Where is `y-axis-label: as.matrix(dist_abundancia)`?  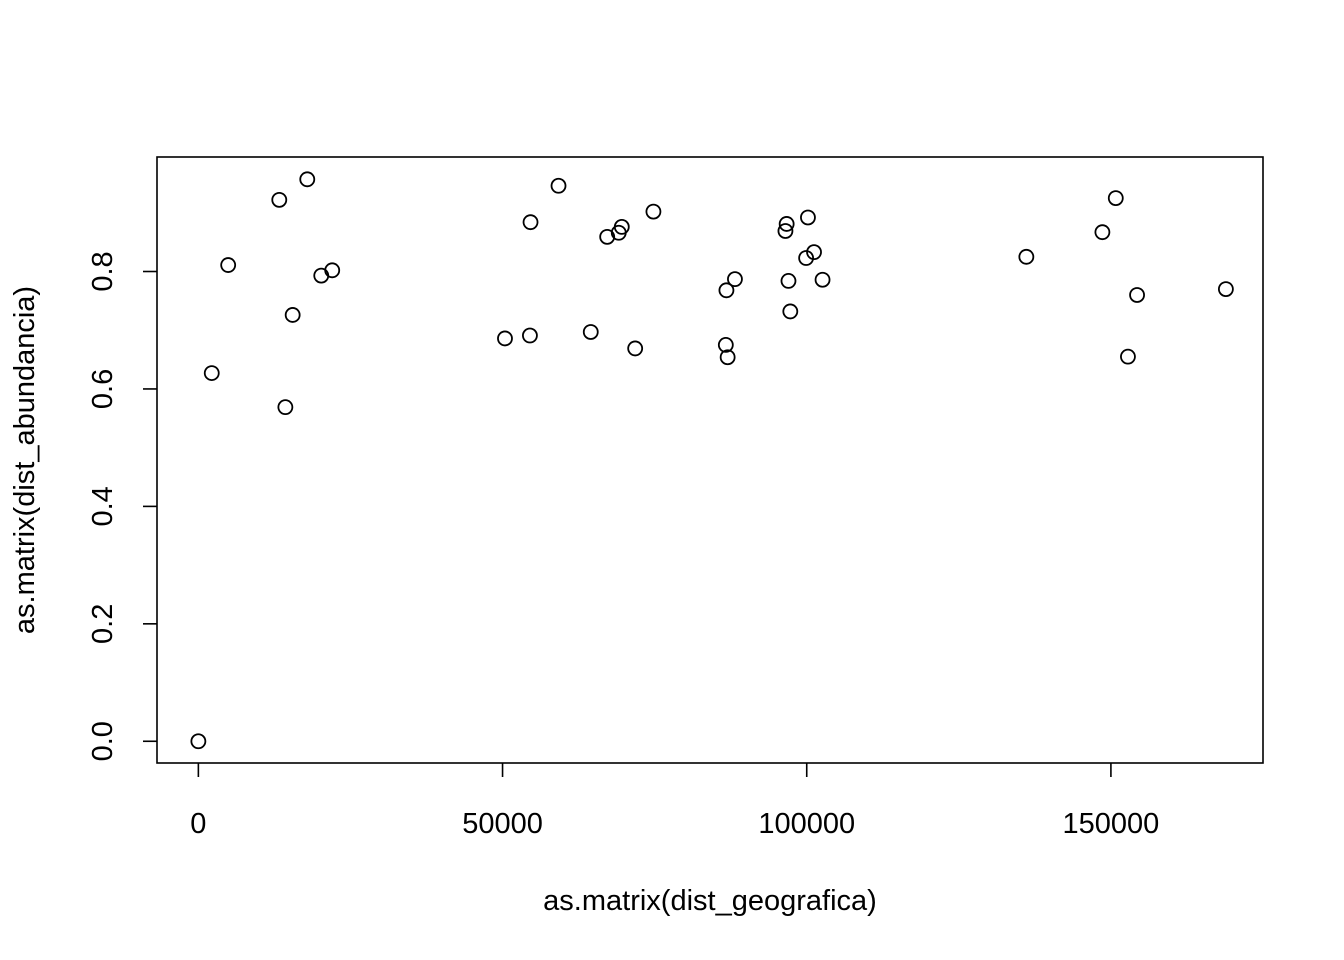
y-axis-label: as.matrix(dist_abundancia) is located at coordinates (25, 460).